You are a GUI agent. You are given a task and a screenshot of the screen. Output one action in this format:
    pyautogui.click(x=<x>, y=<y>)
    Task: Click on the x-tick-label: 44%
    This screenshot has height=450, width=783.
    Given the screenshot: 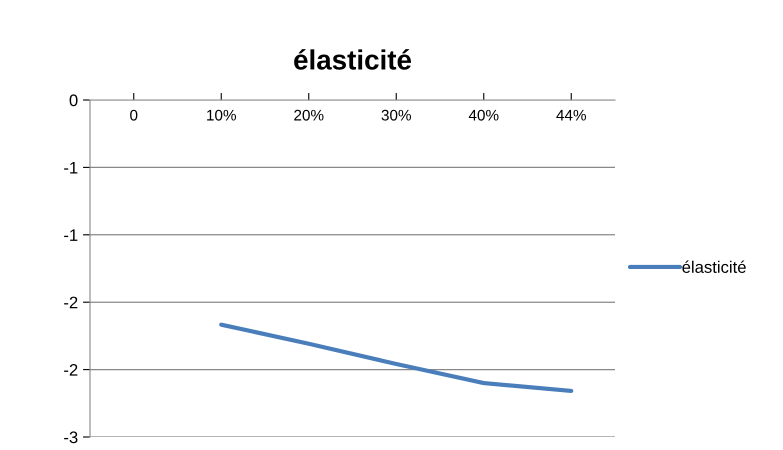 What is the action you would take?
    pyautogui.click(x=571, y=115)
    